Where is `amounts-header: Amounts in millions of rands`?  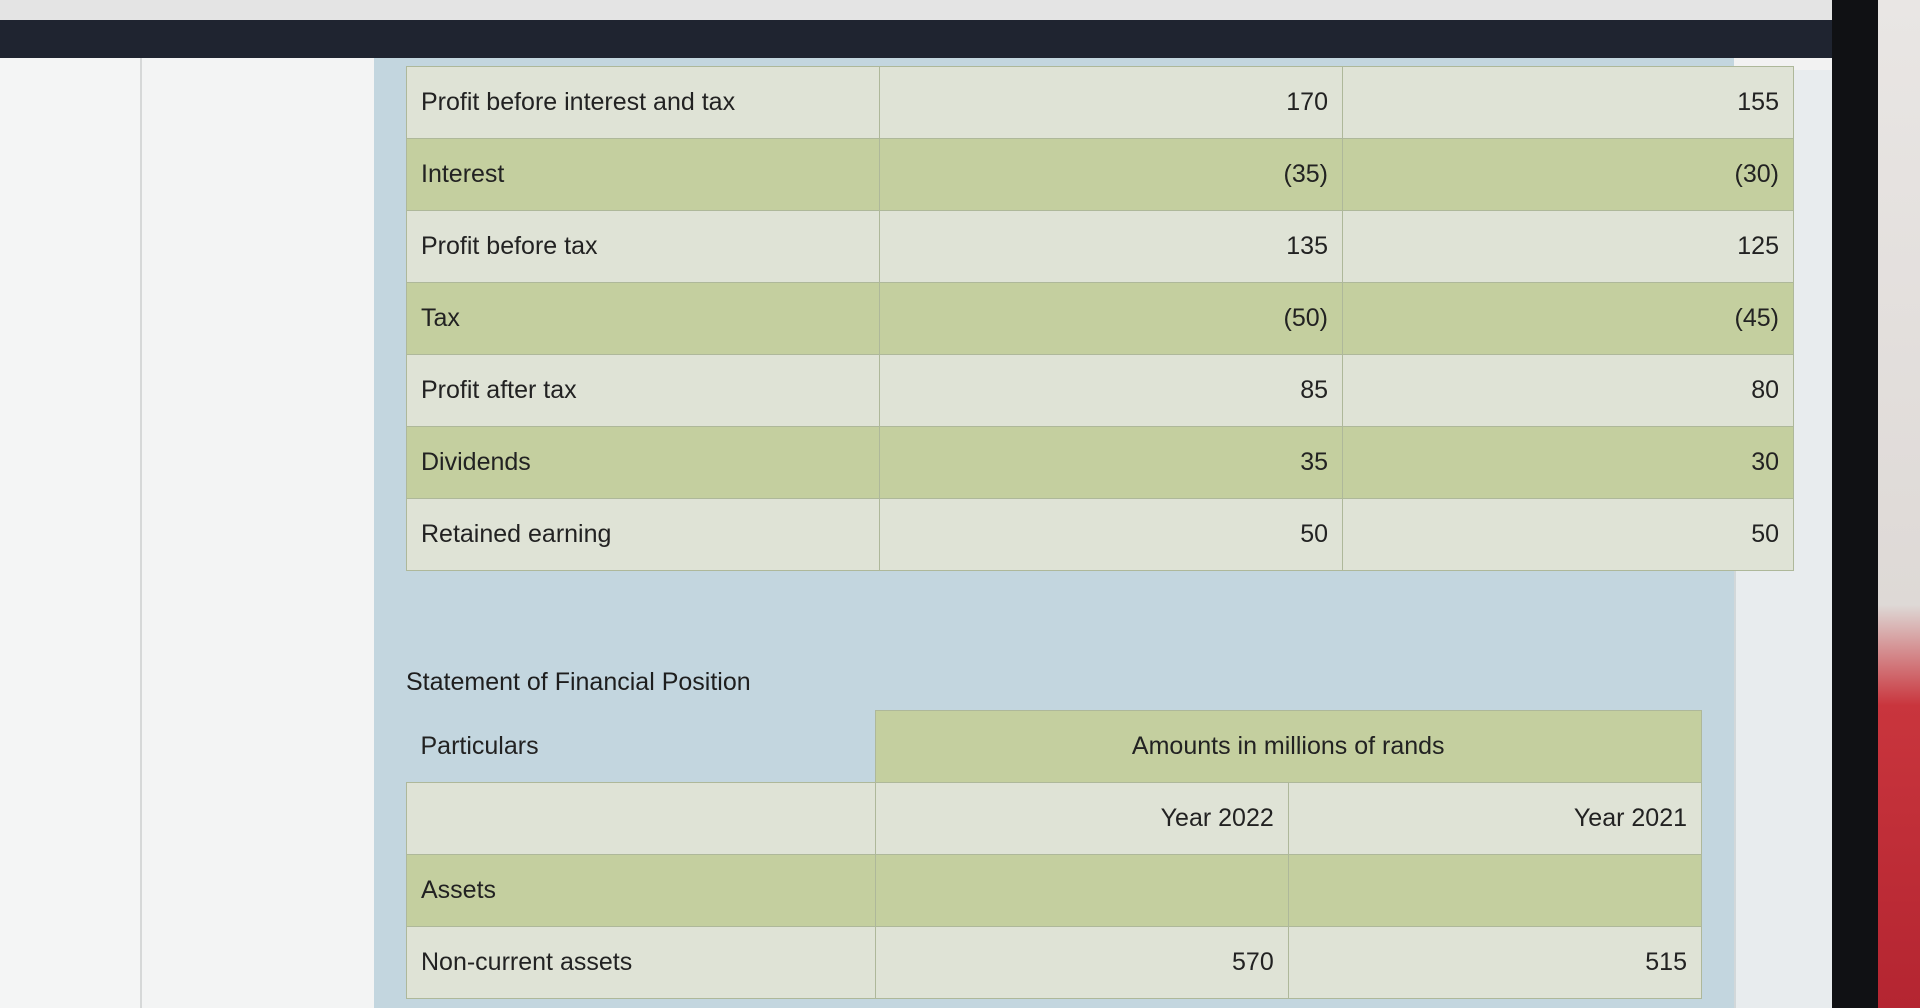 amounts-header: Amounts in millions of rands is located at coordinates (1288, 746).